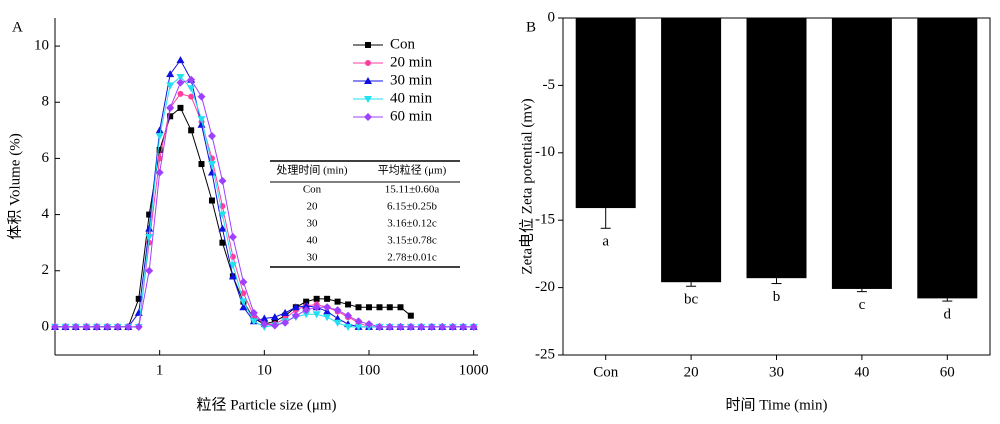  What do you see at coordinates (14, 186) in the screenshot?
I see `y-axis-label: 体积 Volume (%)` at bounding box center [14, 186].